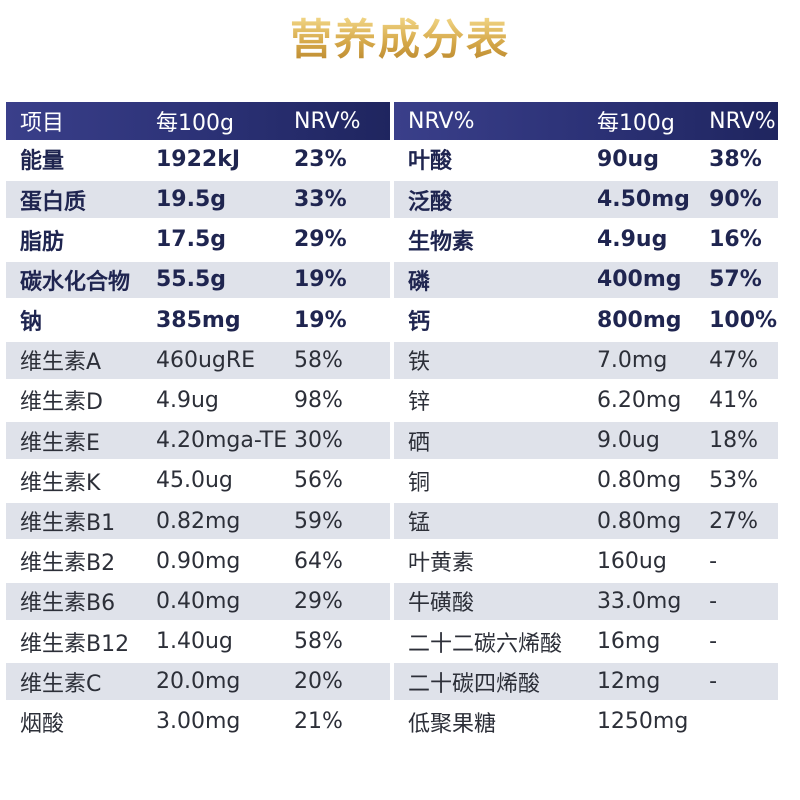 The height and width of the screenshot is (800, 800). I want to click on nutrient-name: 维生素C, so click(61, 684).